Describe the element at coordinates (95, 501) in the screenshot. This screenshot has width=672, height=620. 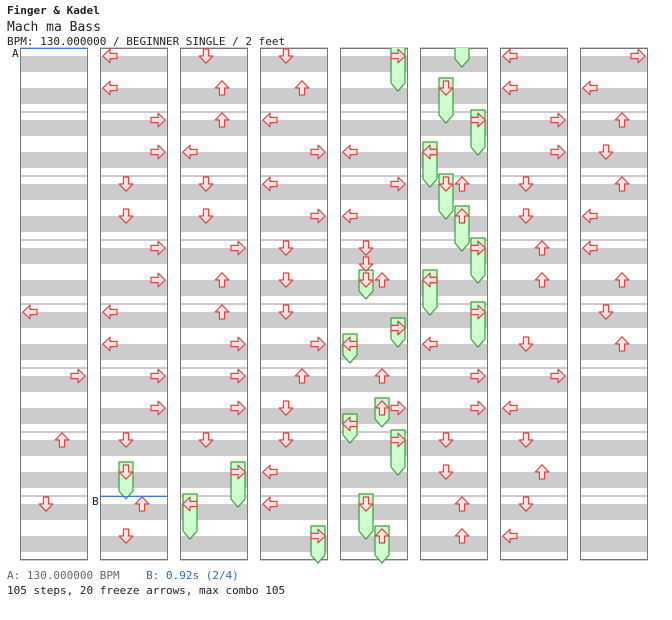
I see `marker-label: B` at that location.